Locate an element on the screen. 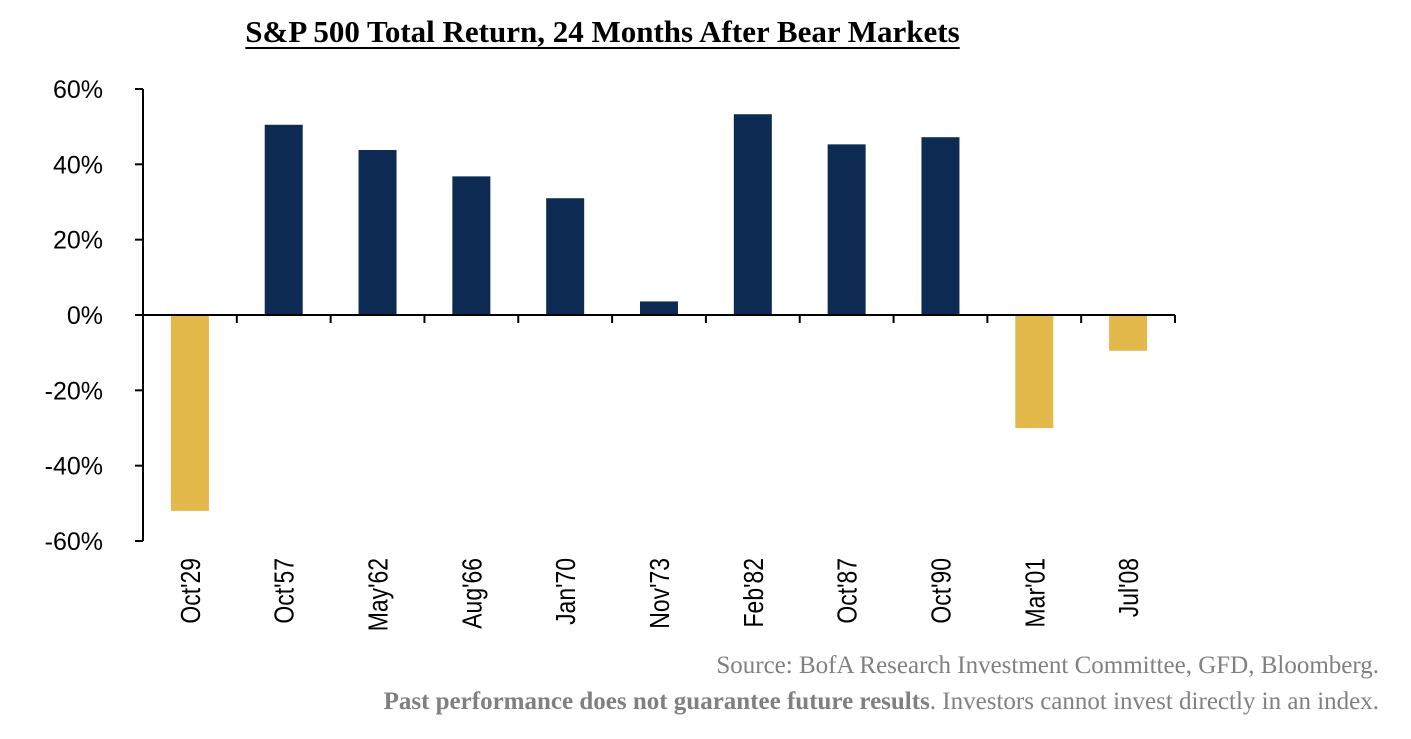  x-tick-label: Oct'29 is located at coordinates (191, 591).